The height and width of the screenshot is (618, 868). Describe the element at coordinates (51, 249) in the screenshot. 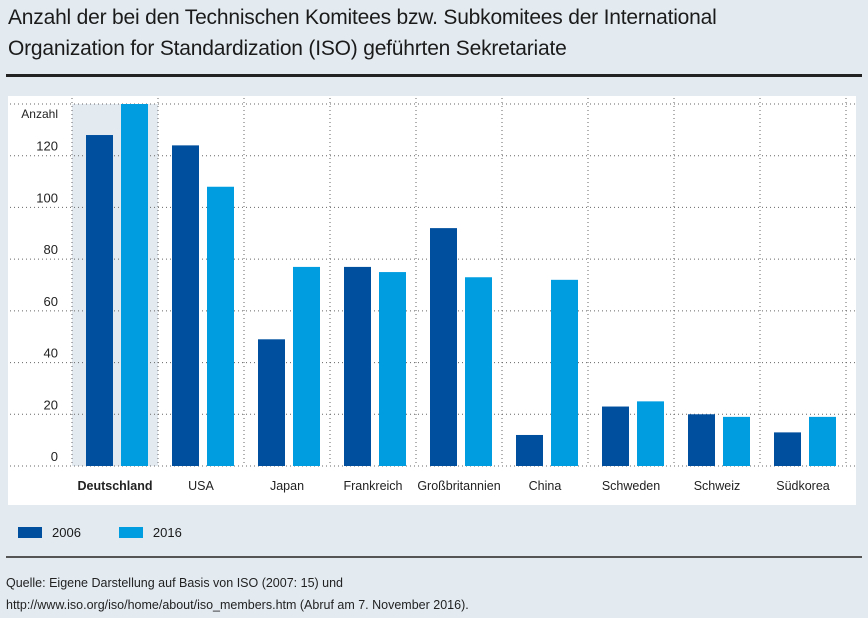

I see `y-tick-label: 80` at that location.